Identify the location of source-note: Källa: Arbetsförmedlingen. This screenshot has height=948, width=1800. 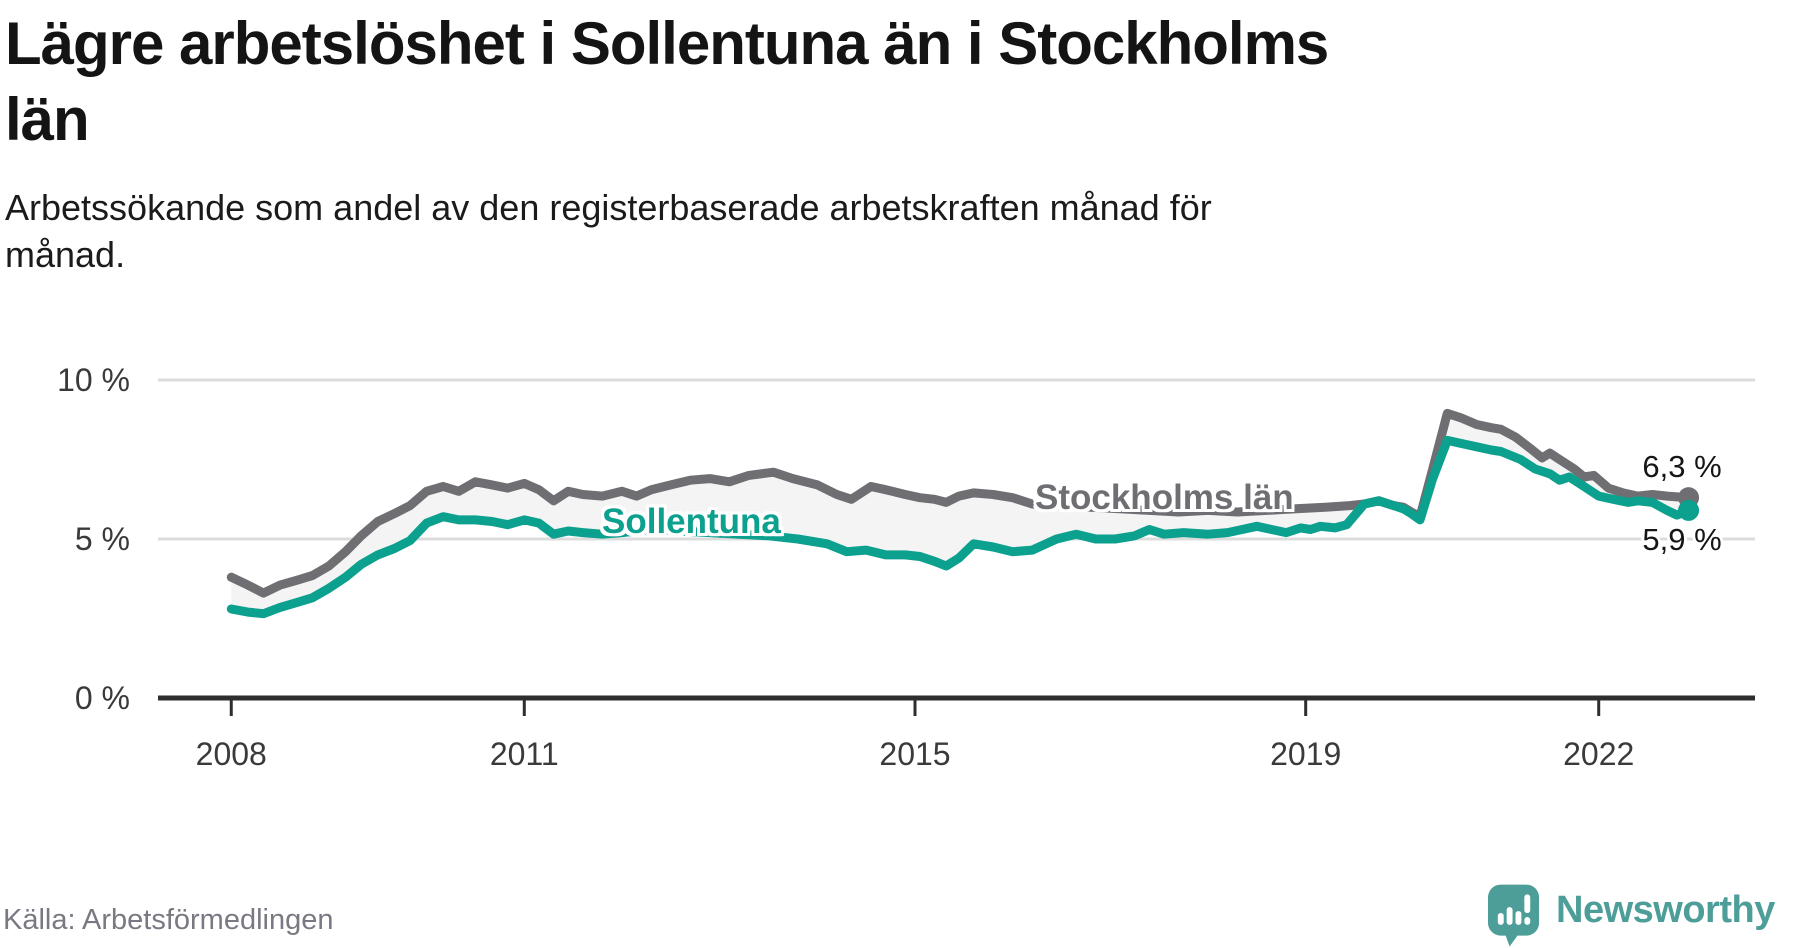
(168, 920).